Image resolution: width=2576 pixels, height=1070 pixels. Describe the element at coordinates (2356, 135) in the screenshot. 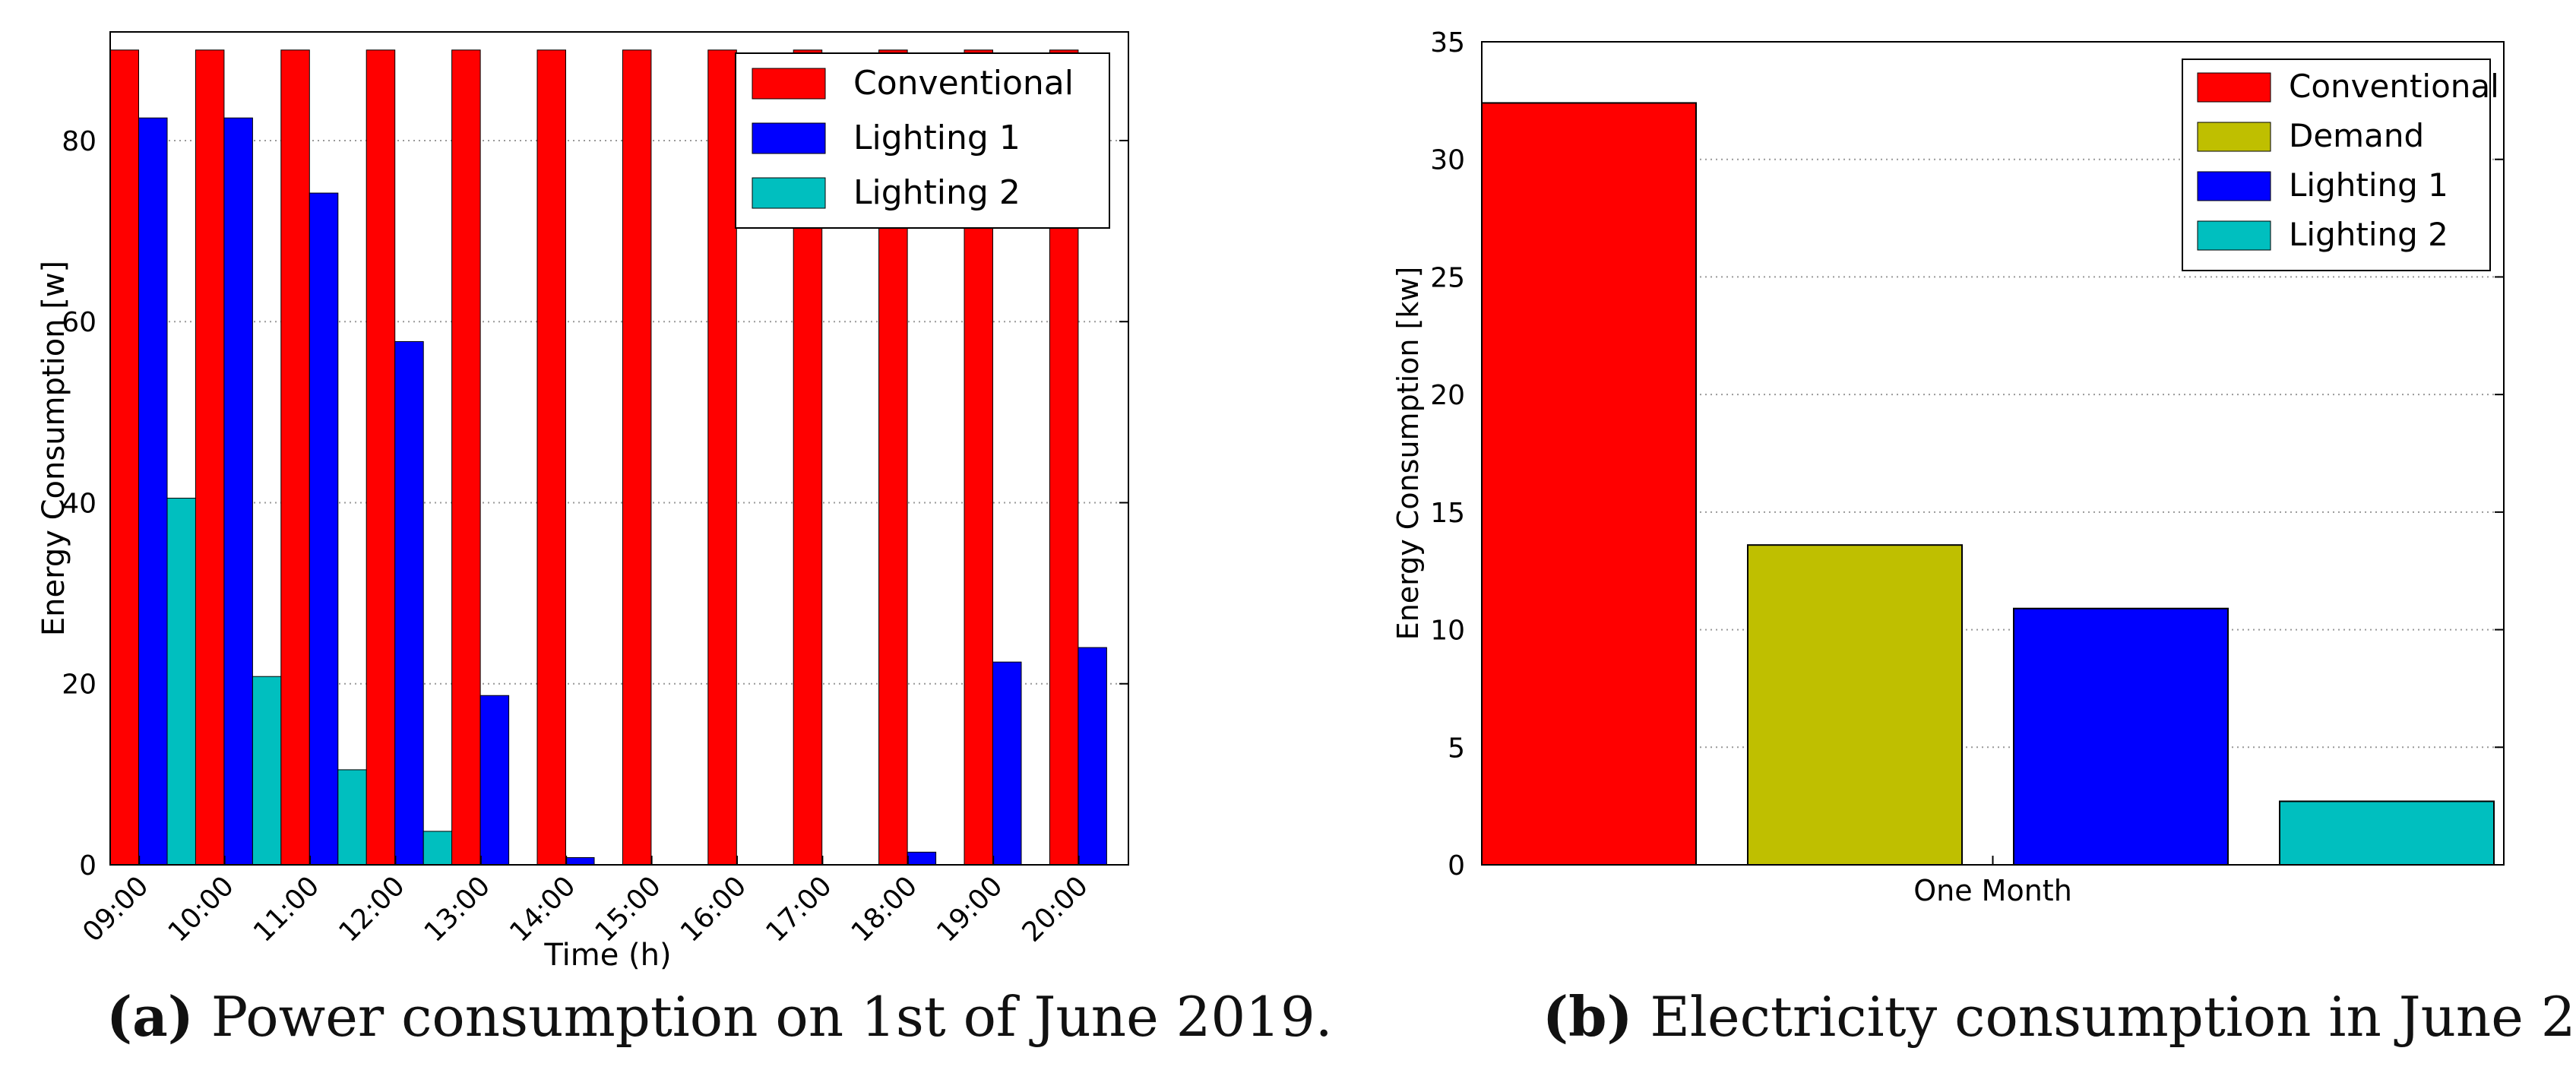

I see `legend-label: Demand` at that location.